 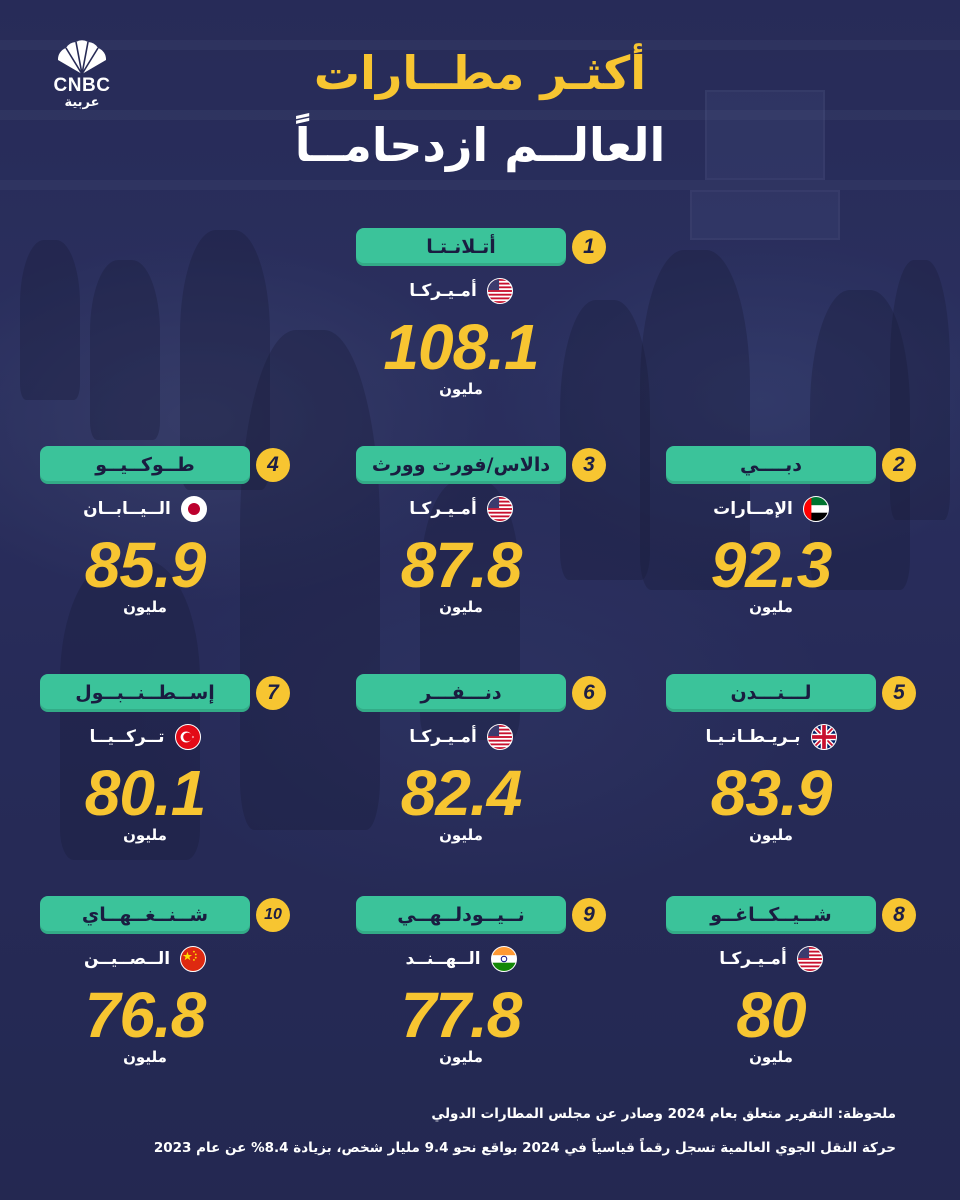 What do you see at coordinates (771, 693) in the screenshot?
I see `city-label: لـــنـــدن` at bounding box center [771, 693].